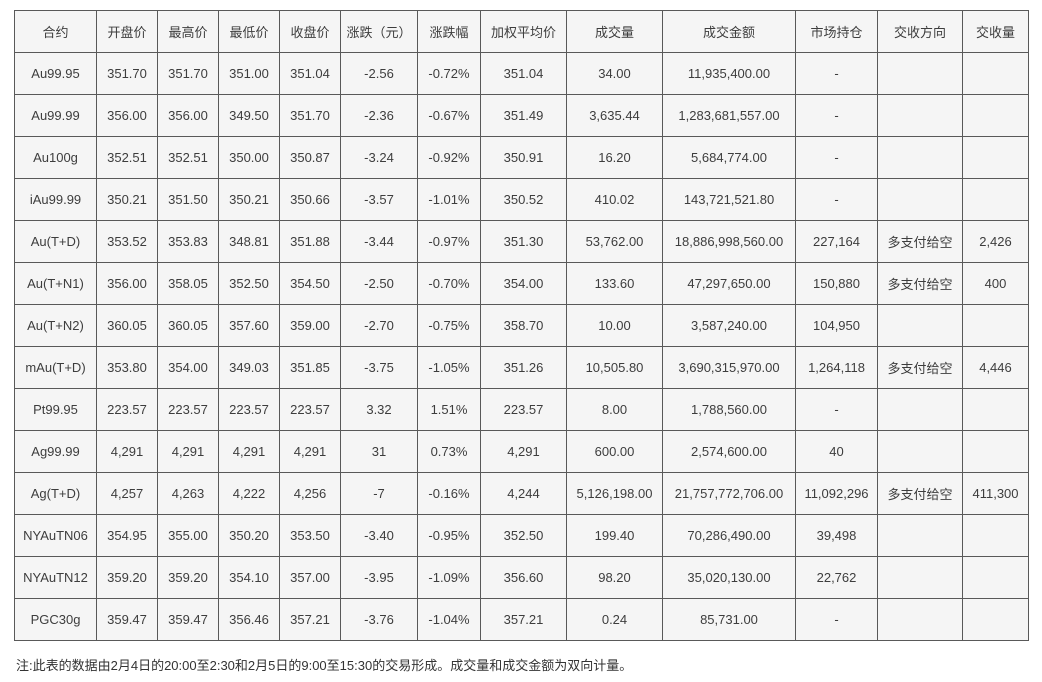  I want to click on value-cell: 2,426, so click(995, 241).